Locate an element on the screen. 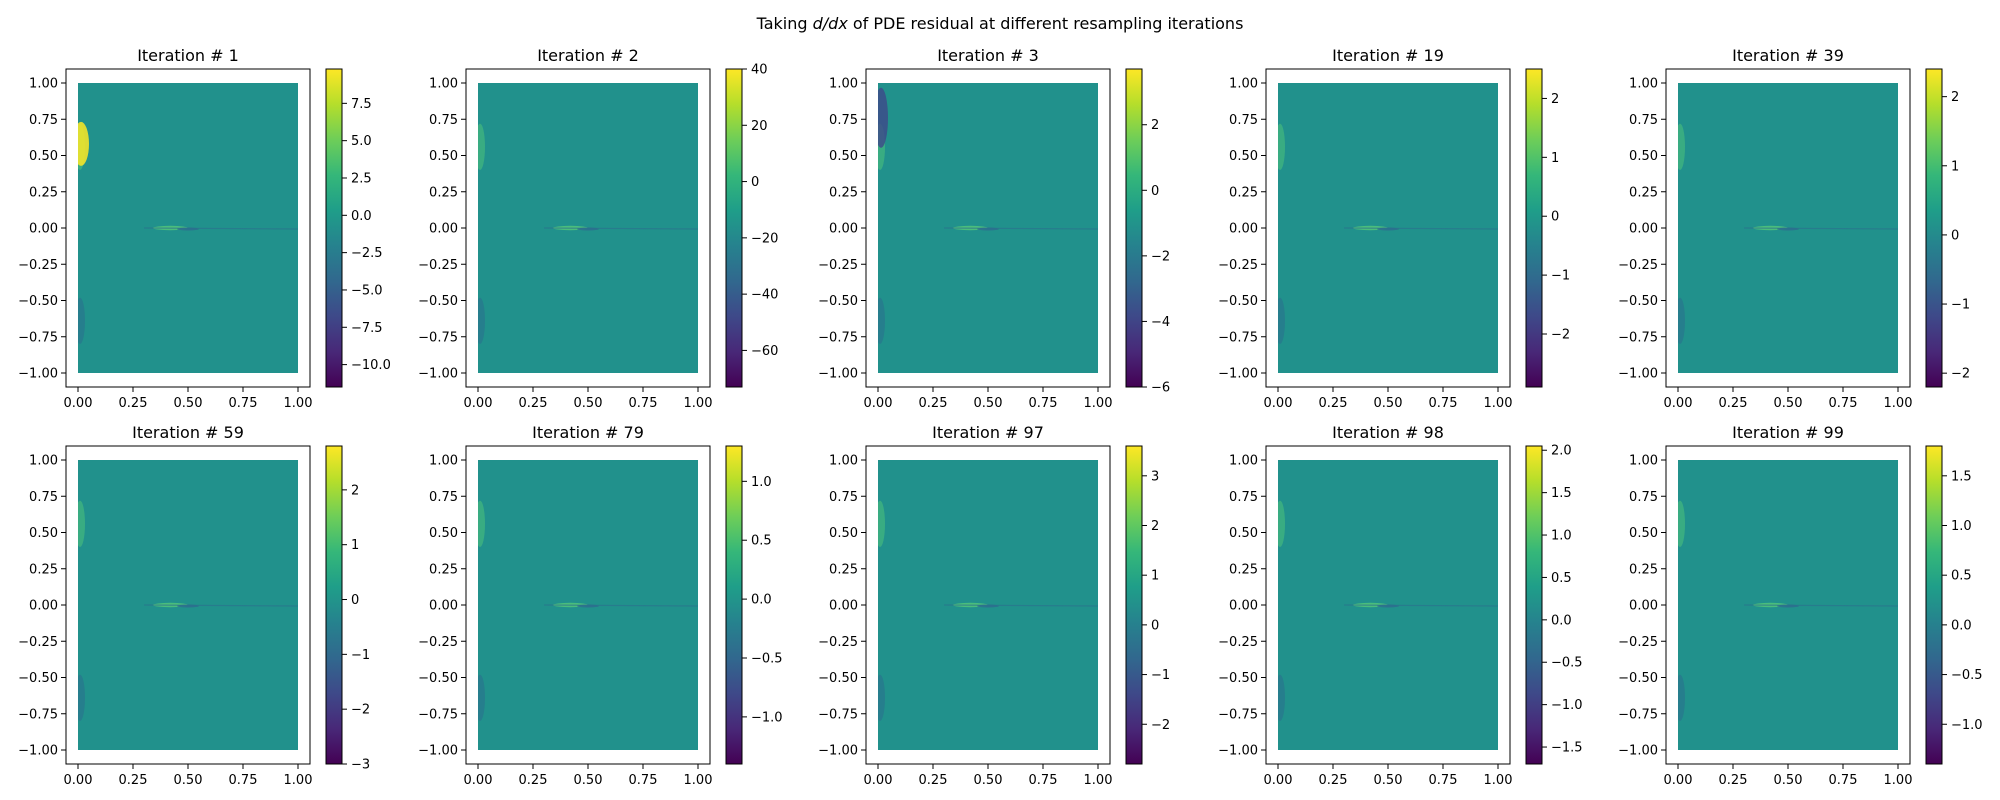 This screenshot has width=2000, height=800. colorbar-tick-label: −4 is located at coordinates (1160, 322).